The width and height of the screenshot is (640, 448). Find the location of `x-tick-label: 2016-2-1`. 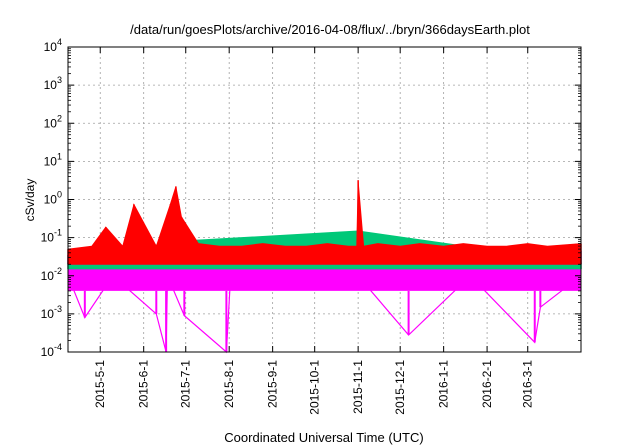

x-tick-label: 2016-2-1 is located at coordinates (487, 384).